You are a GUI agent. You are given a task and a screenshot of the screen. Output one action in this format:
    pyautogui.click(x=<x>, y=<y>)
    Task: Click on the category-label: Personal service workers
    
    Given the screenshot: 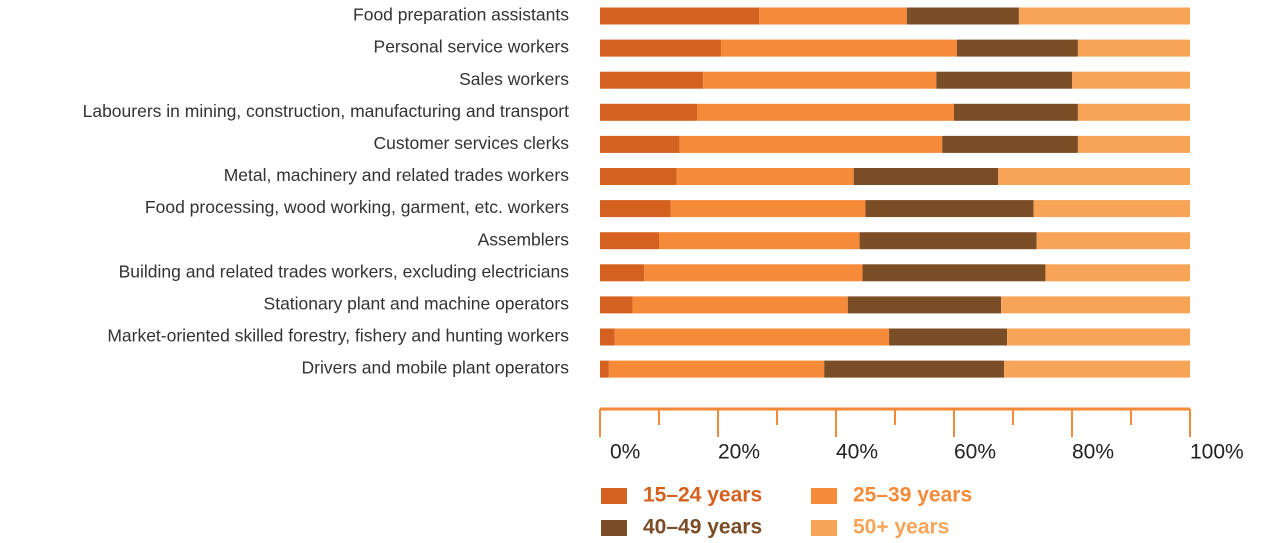 What is the action you would take?
    pyautogui.click(x=472, y=47)
    